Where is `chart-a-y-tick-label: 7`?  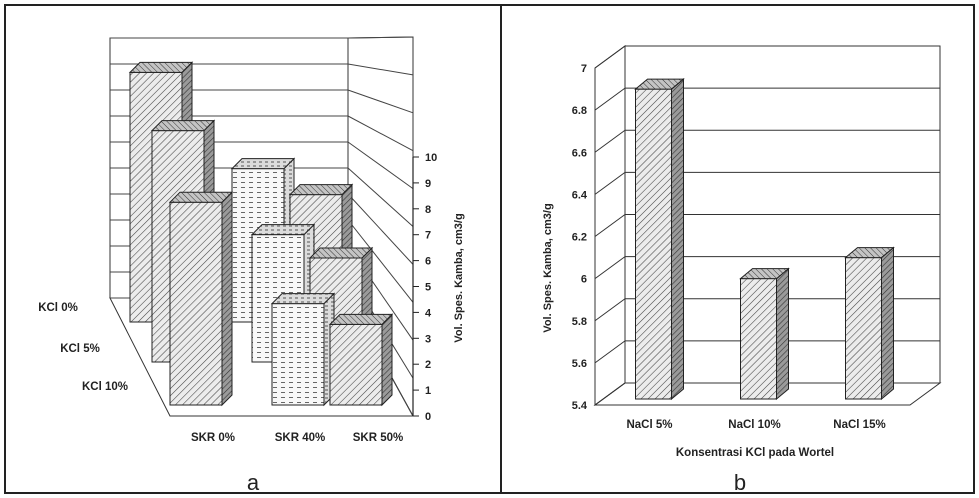
chart-a-y-tick-label: 7 is located at coordinates (428, 236).